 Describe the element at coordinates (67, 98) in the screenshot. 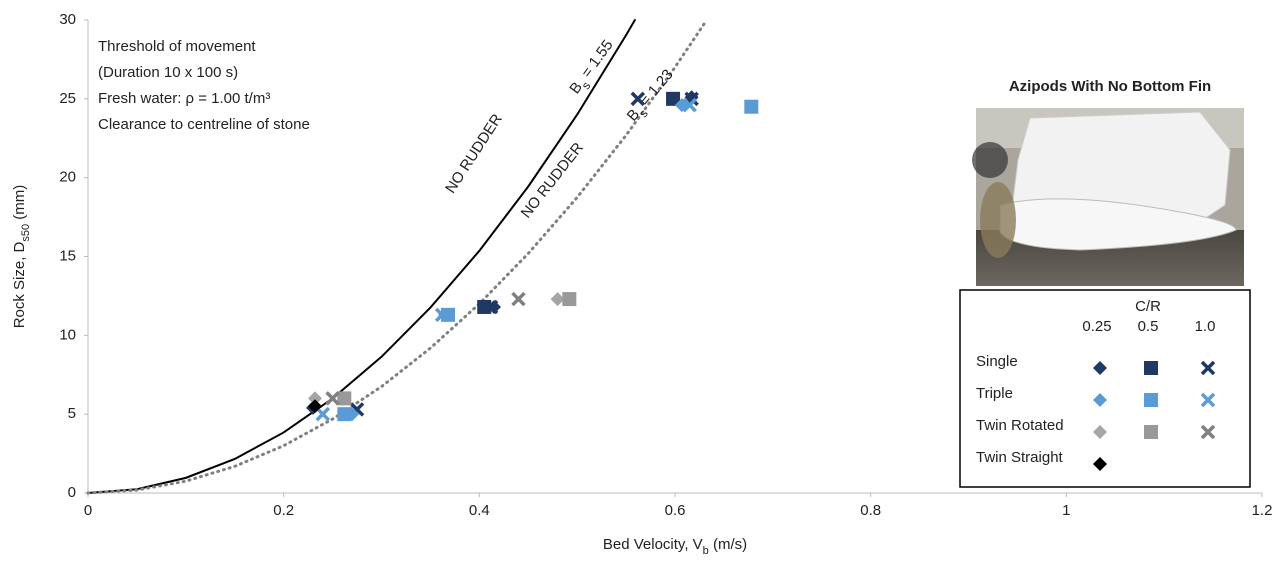

I see `y-tick-label: 25` at that location.